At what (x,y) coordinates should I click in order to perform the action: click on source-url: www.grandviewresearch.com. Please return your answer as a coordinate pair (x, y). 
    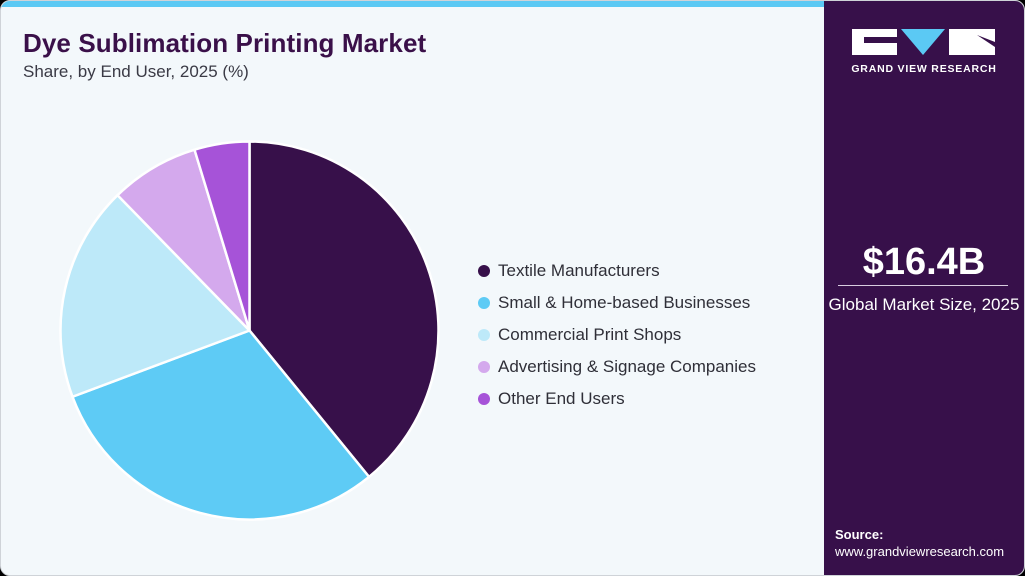
    Looking at the image, I should click on (920, 551).